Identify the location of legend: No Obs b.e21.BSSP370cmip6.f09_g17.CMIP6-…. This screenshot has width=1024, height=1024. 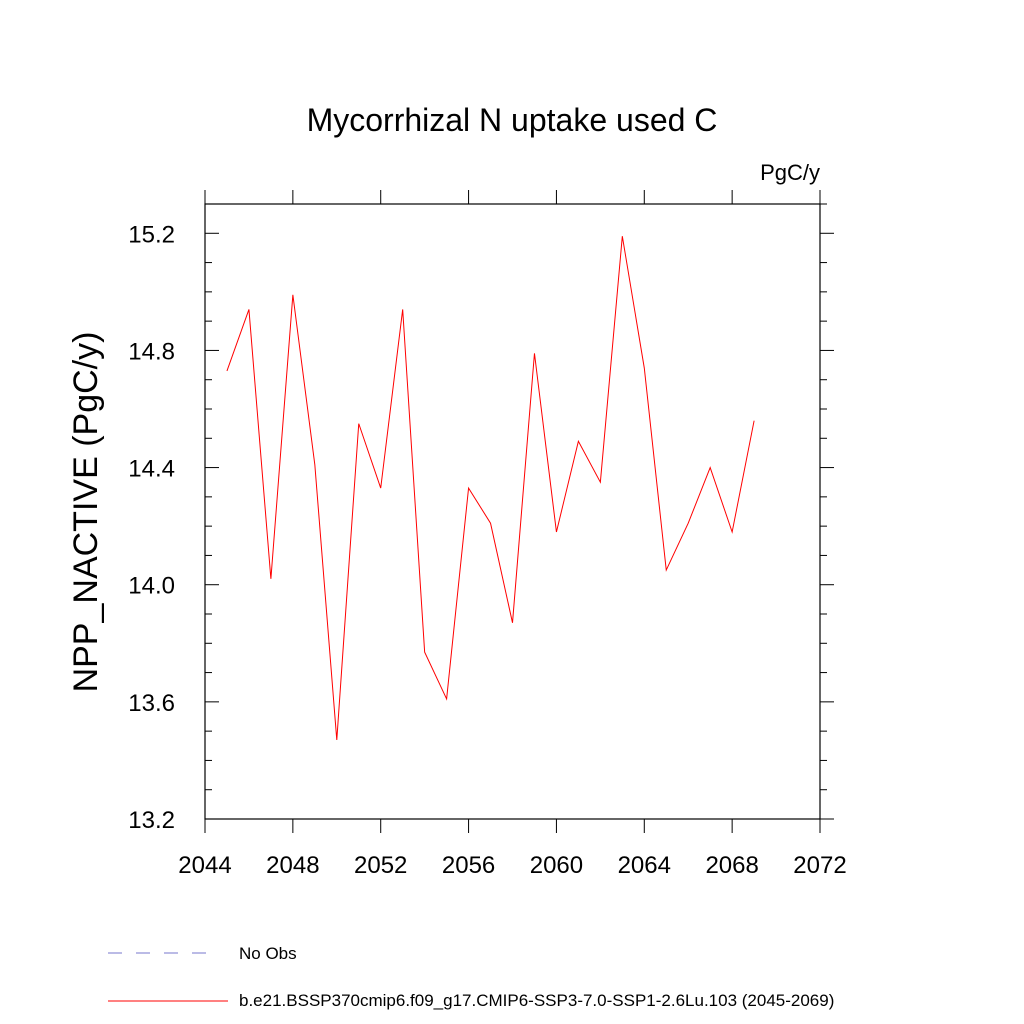
(471, 977).